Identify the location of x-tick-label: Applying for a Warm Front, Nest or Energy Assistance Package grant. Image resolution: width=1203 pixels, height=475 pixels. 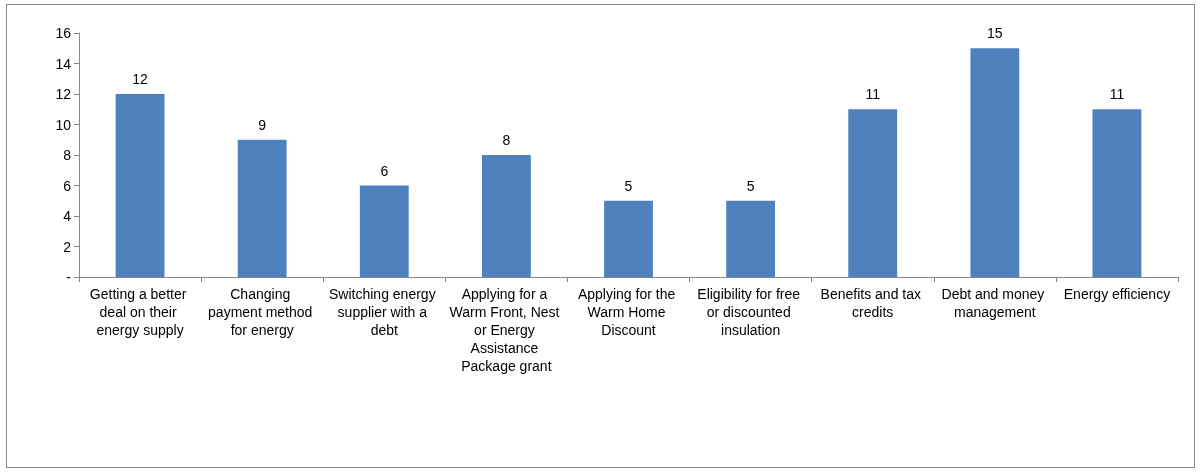
(506, 330).